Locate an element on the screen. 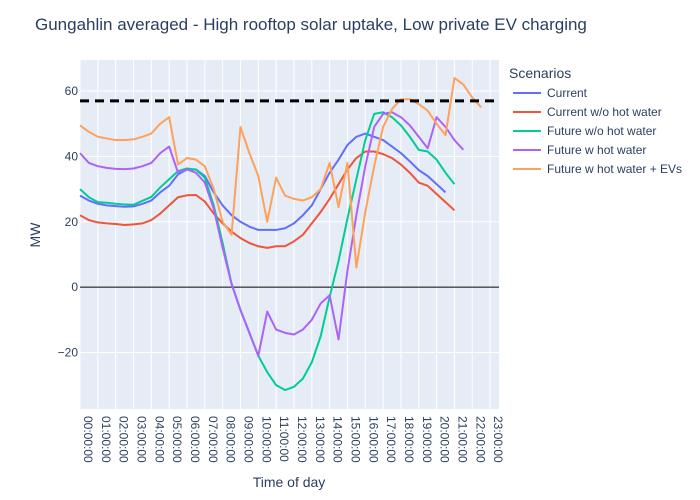  y-tick-label: 60 is located at coordinates (72, 91).